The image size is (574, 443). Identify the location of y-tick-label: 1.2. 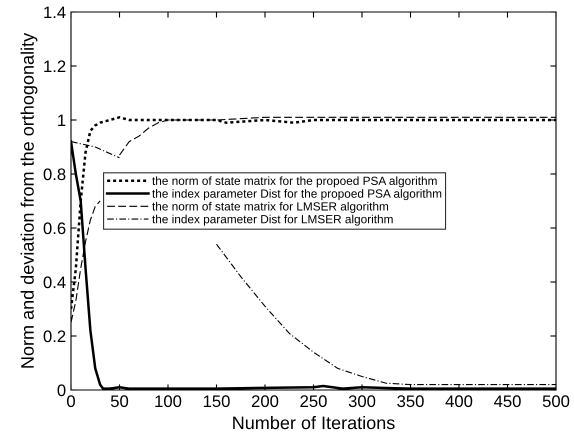
(55, 66).